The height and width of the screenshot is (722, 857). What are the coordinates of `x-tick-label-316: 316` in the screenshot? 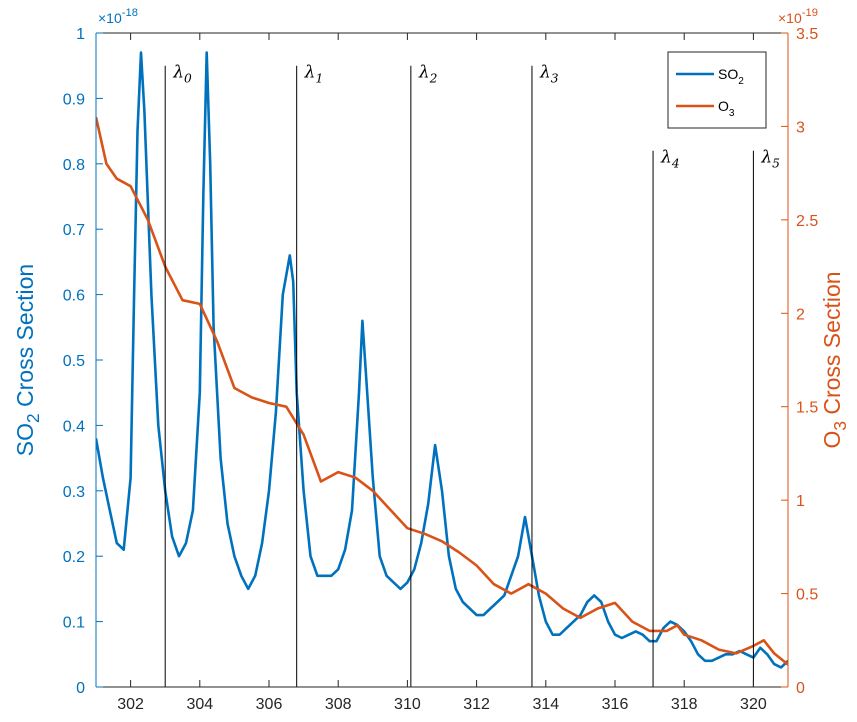 It's located at (615, 704).